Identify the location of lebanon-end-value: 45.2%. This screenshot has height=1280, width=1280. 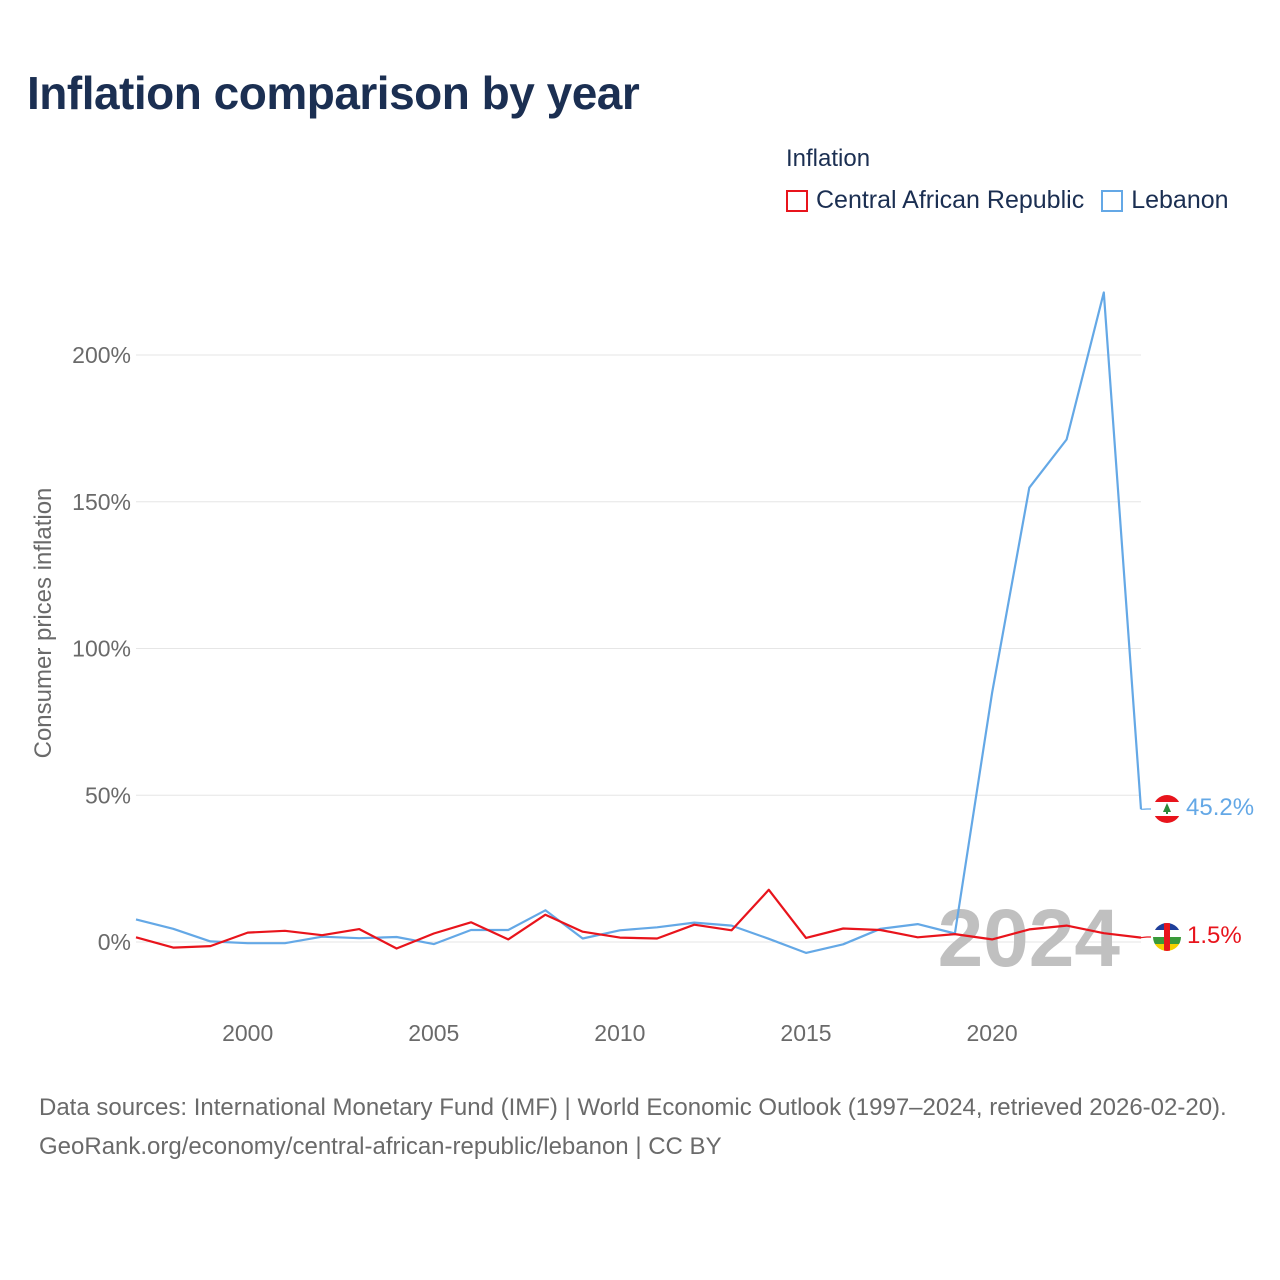
(1220, 807).